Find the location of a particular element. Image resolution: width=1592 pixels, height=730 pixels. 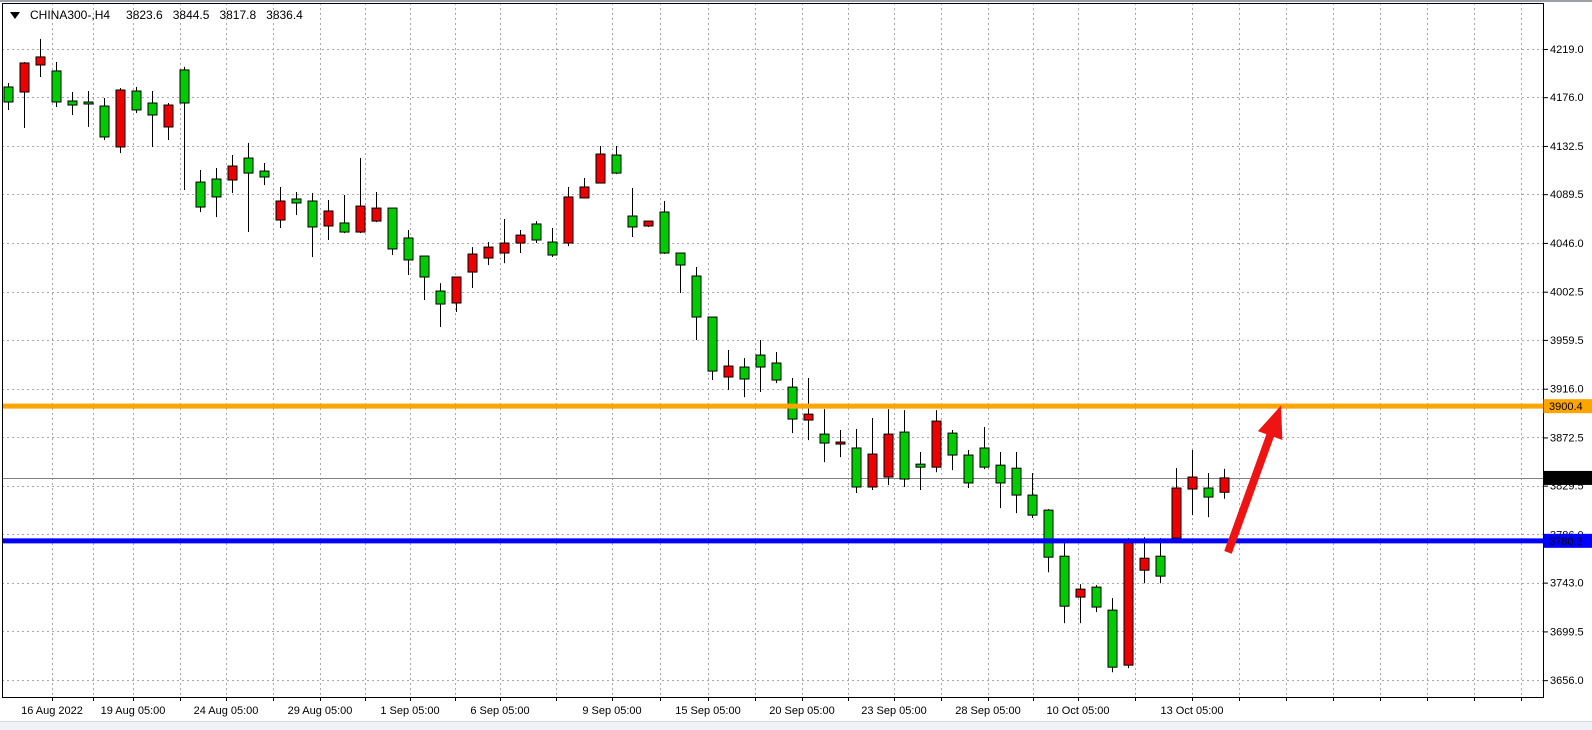

resistance-line-price-label-box is located at coordinates (1567, 406).